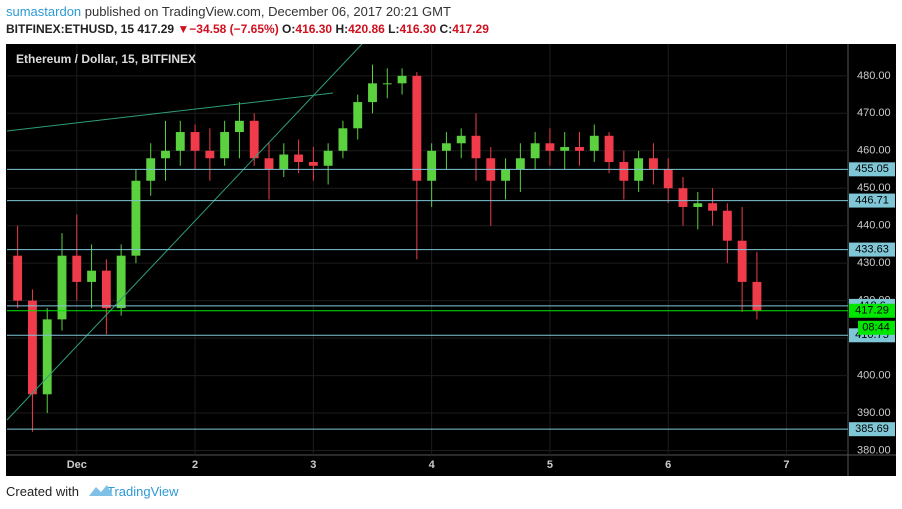 The image size is (902, 509). What do you see at coordinates (314, 29) in the screenshot?
I see `open: 416.30` at bounding box center [314, 29].